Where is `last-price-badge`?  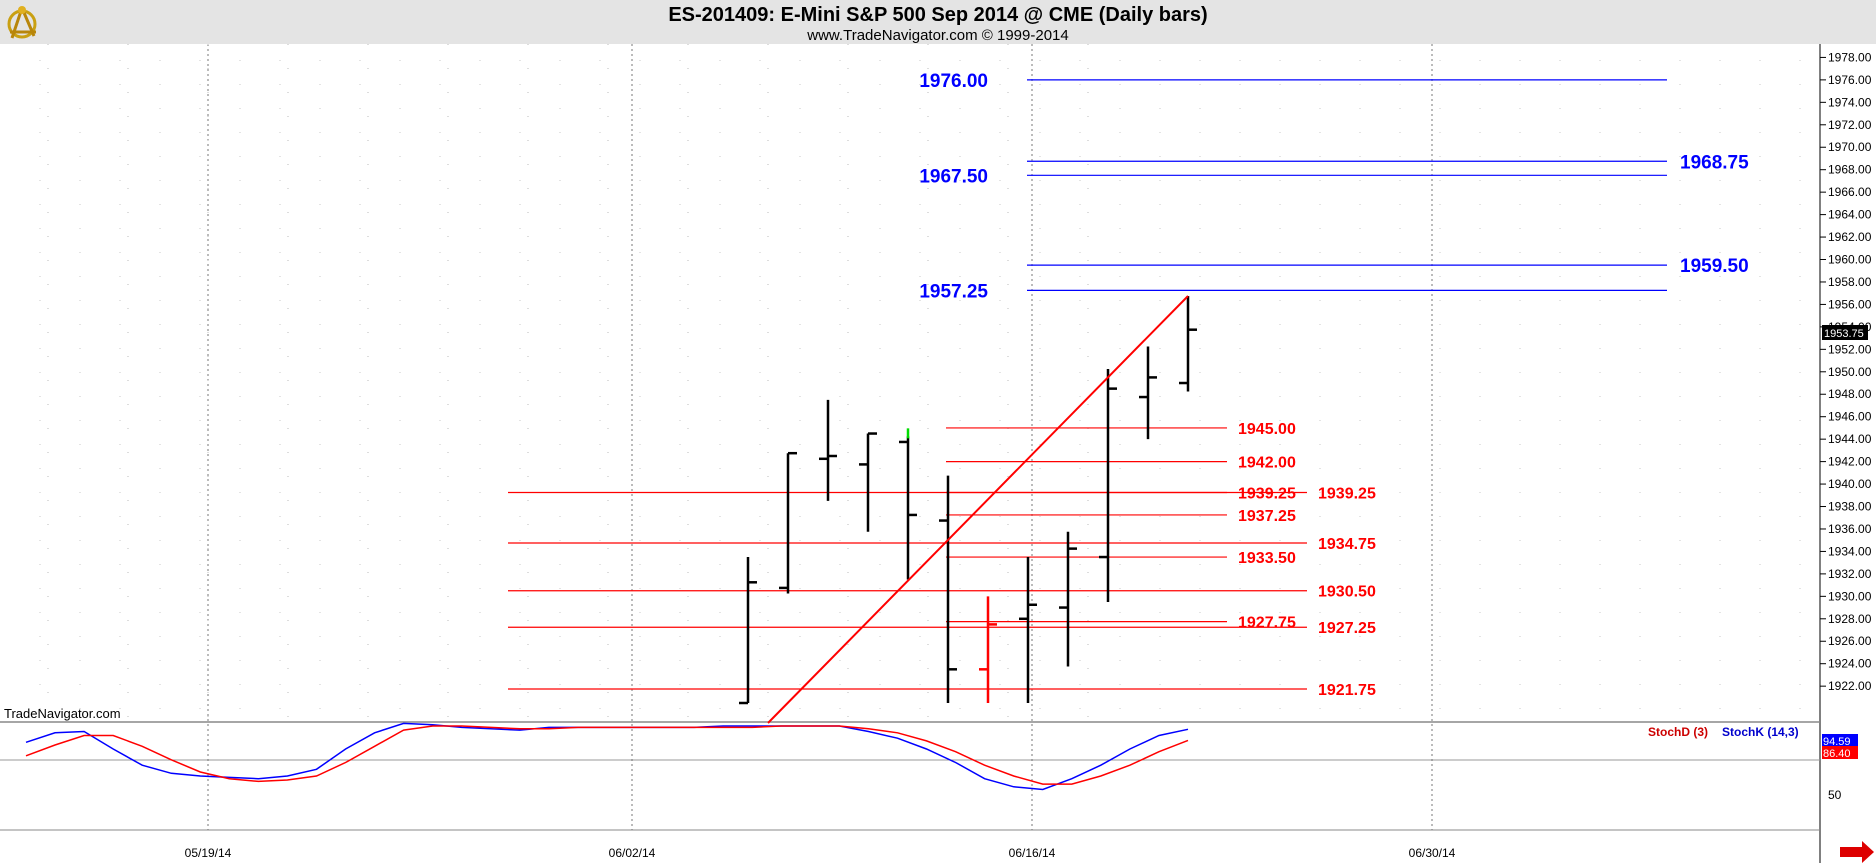
last-price-badge is located at coordinates (1845, 332).